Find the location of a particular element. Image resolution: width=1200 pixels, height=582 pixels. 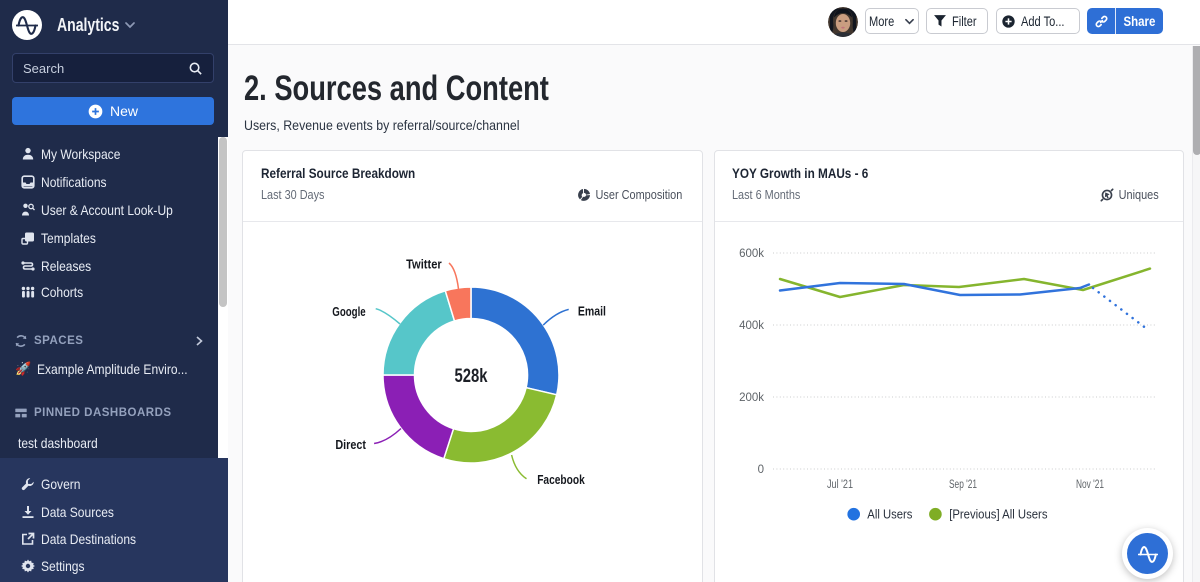

svg-text: Google is located at coordinates (348, 312).